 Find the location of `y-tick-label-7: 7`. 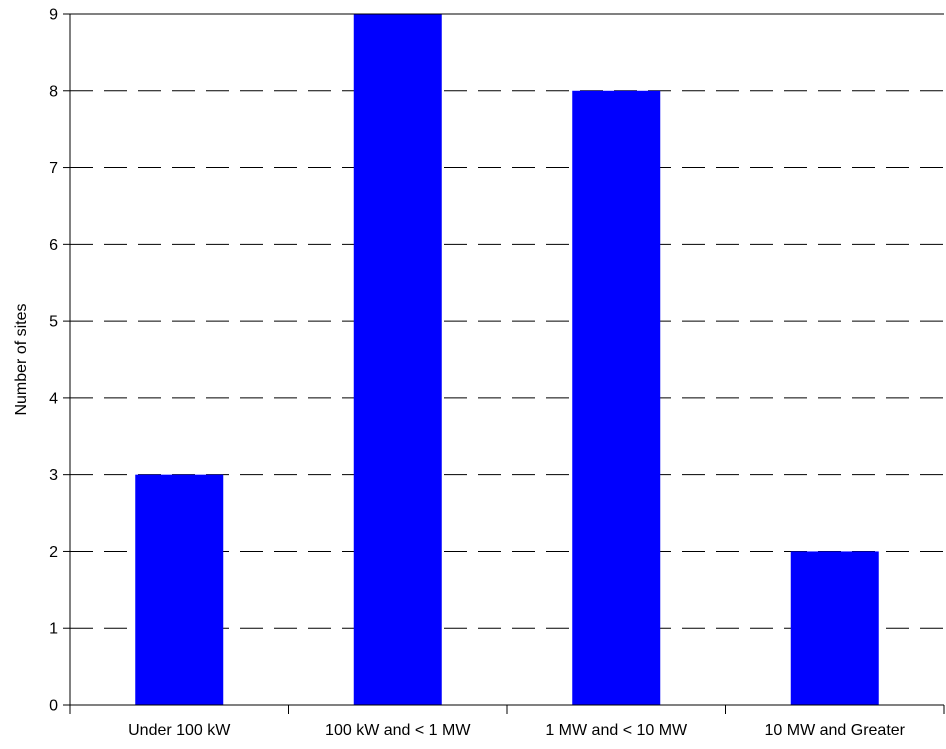

y-tick-label-7: 7 is located at coordinates (53, 168).